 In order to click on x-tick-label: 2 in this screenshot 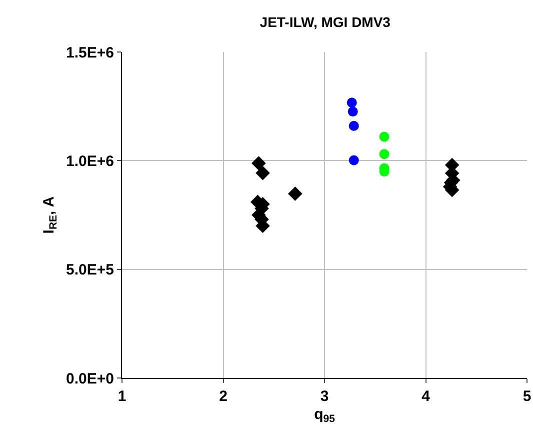, I will do `click(223, 396)`.